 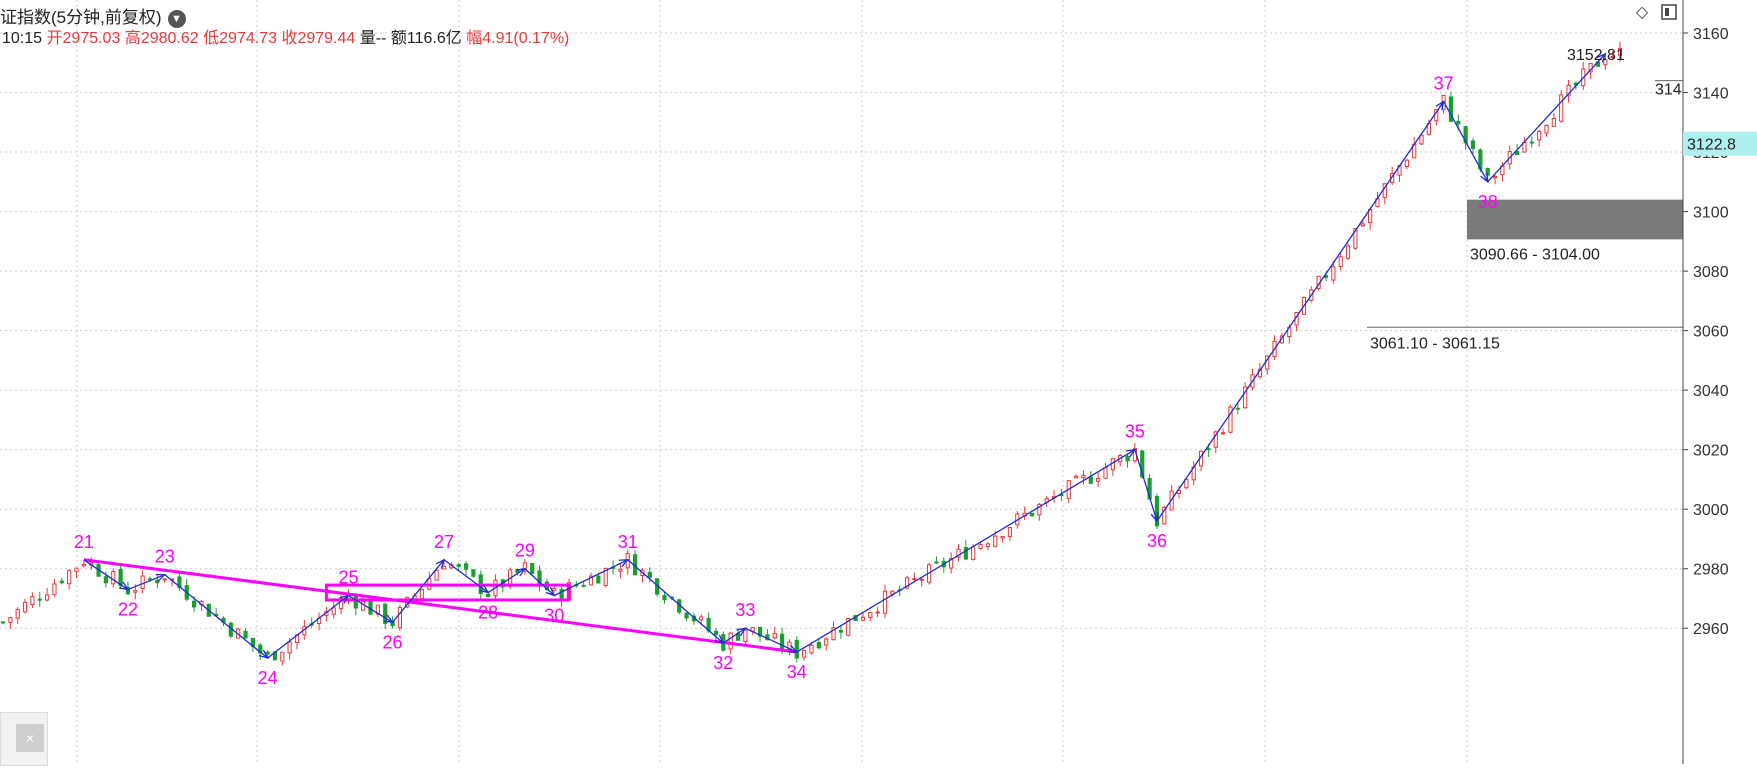 I want to click on wave-label: 35, so click(x=1135, y=432).